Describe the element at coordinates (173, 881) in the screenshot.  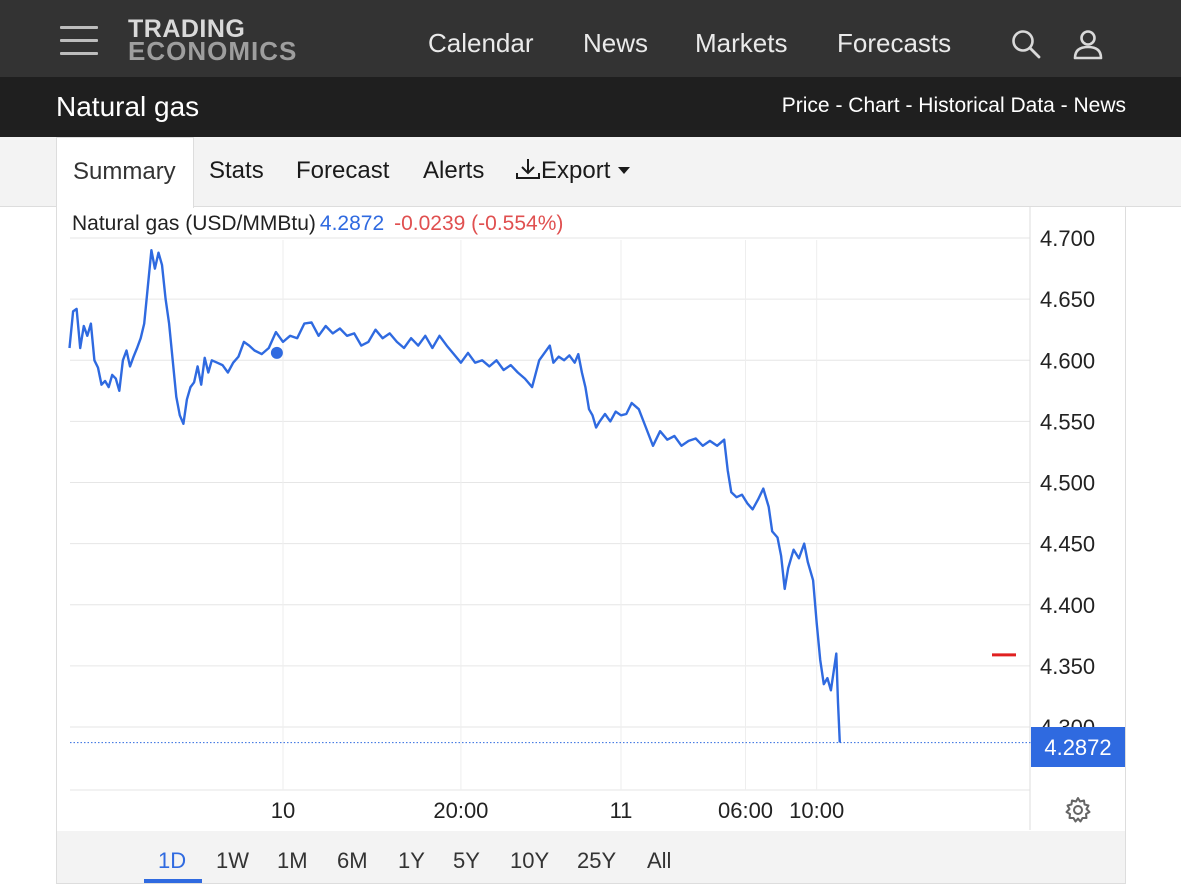
I see `active-range-indicator` at that location.